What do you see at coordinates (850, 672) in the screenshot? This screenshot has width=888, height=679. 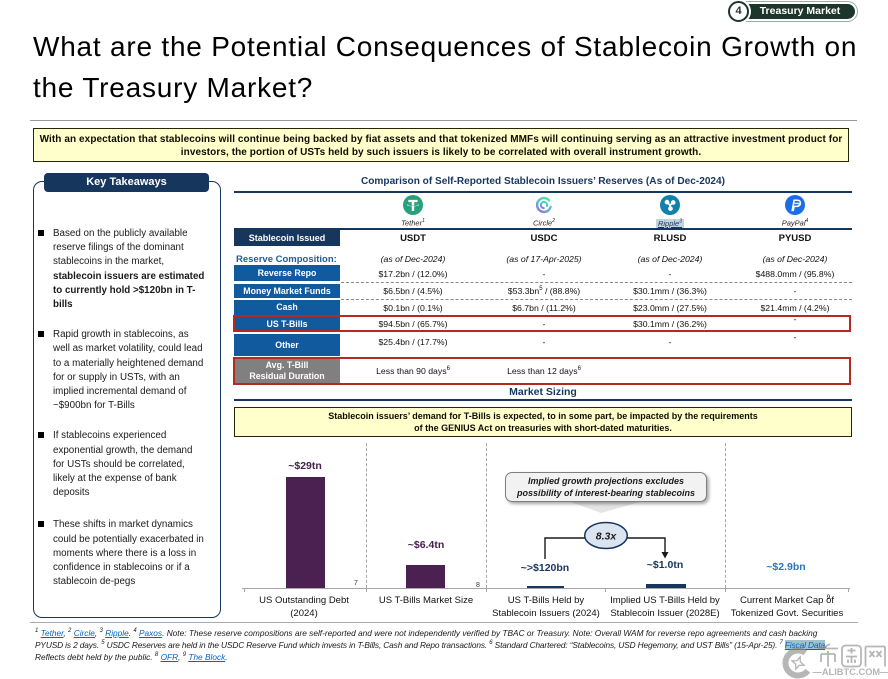 I see `svg-text: —ALIBTC.COM—` at bounding box center [850, 672].